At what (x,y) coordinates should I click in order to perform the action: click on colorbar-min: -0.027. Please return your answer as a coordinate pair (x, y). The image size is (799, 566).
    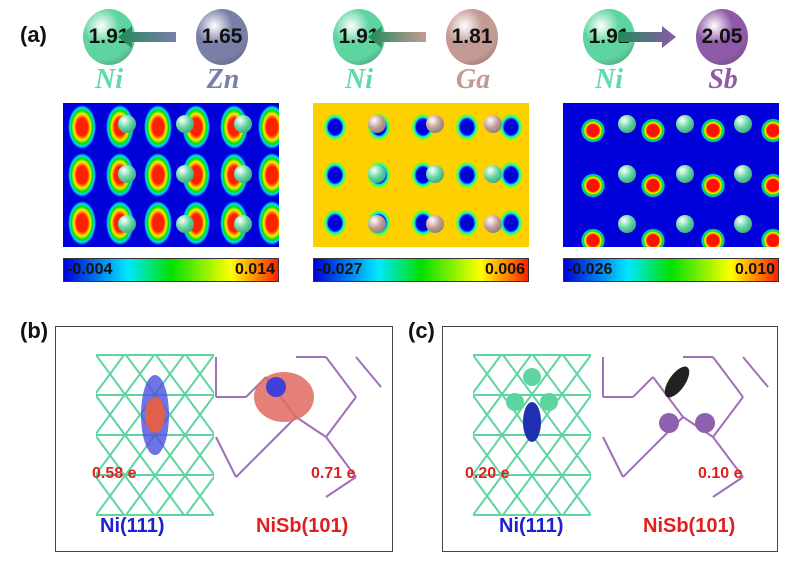
    Looking at the image, I should click on (340, 269).